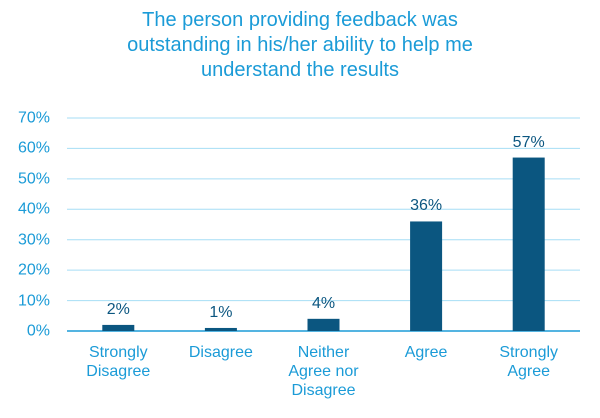  What do you see at coordinates (33, 300) in the screenshot?
I see `y-tick-label: 10%` at bounding box center [33, 300].